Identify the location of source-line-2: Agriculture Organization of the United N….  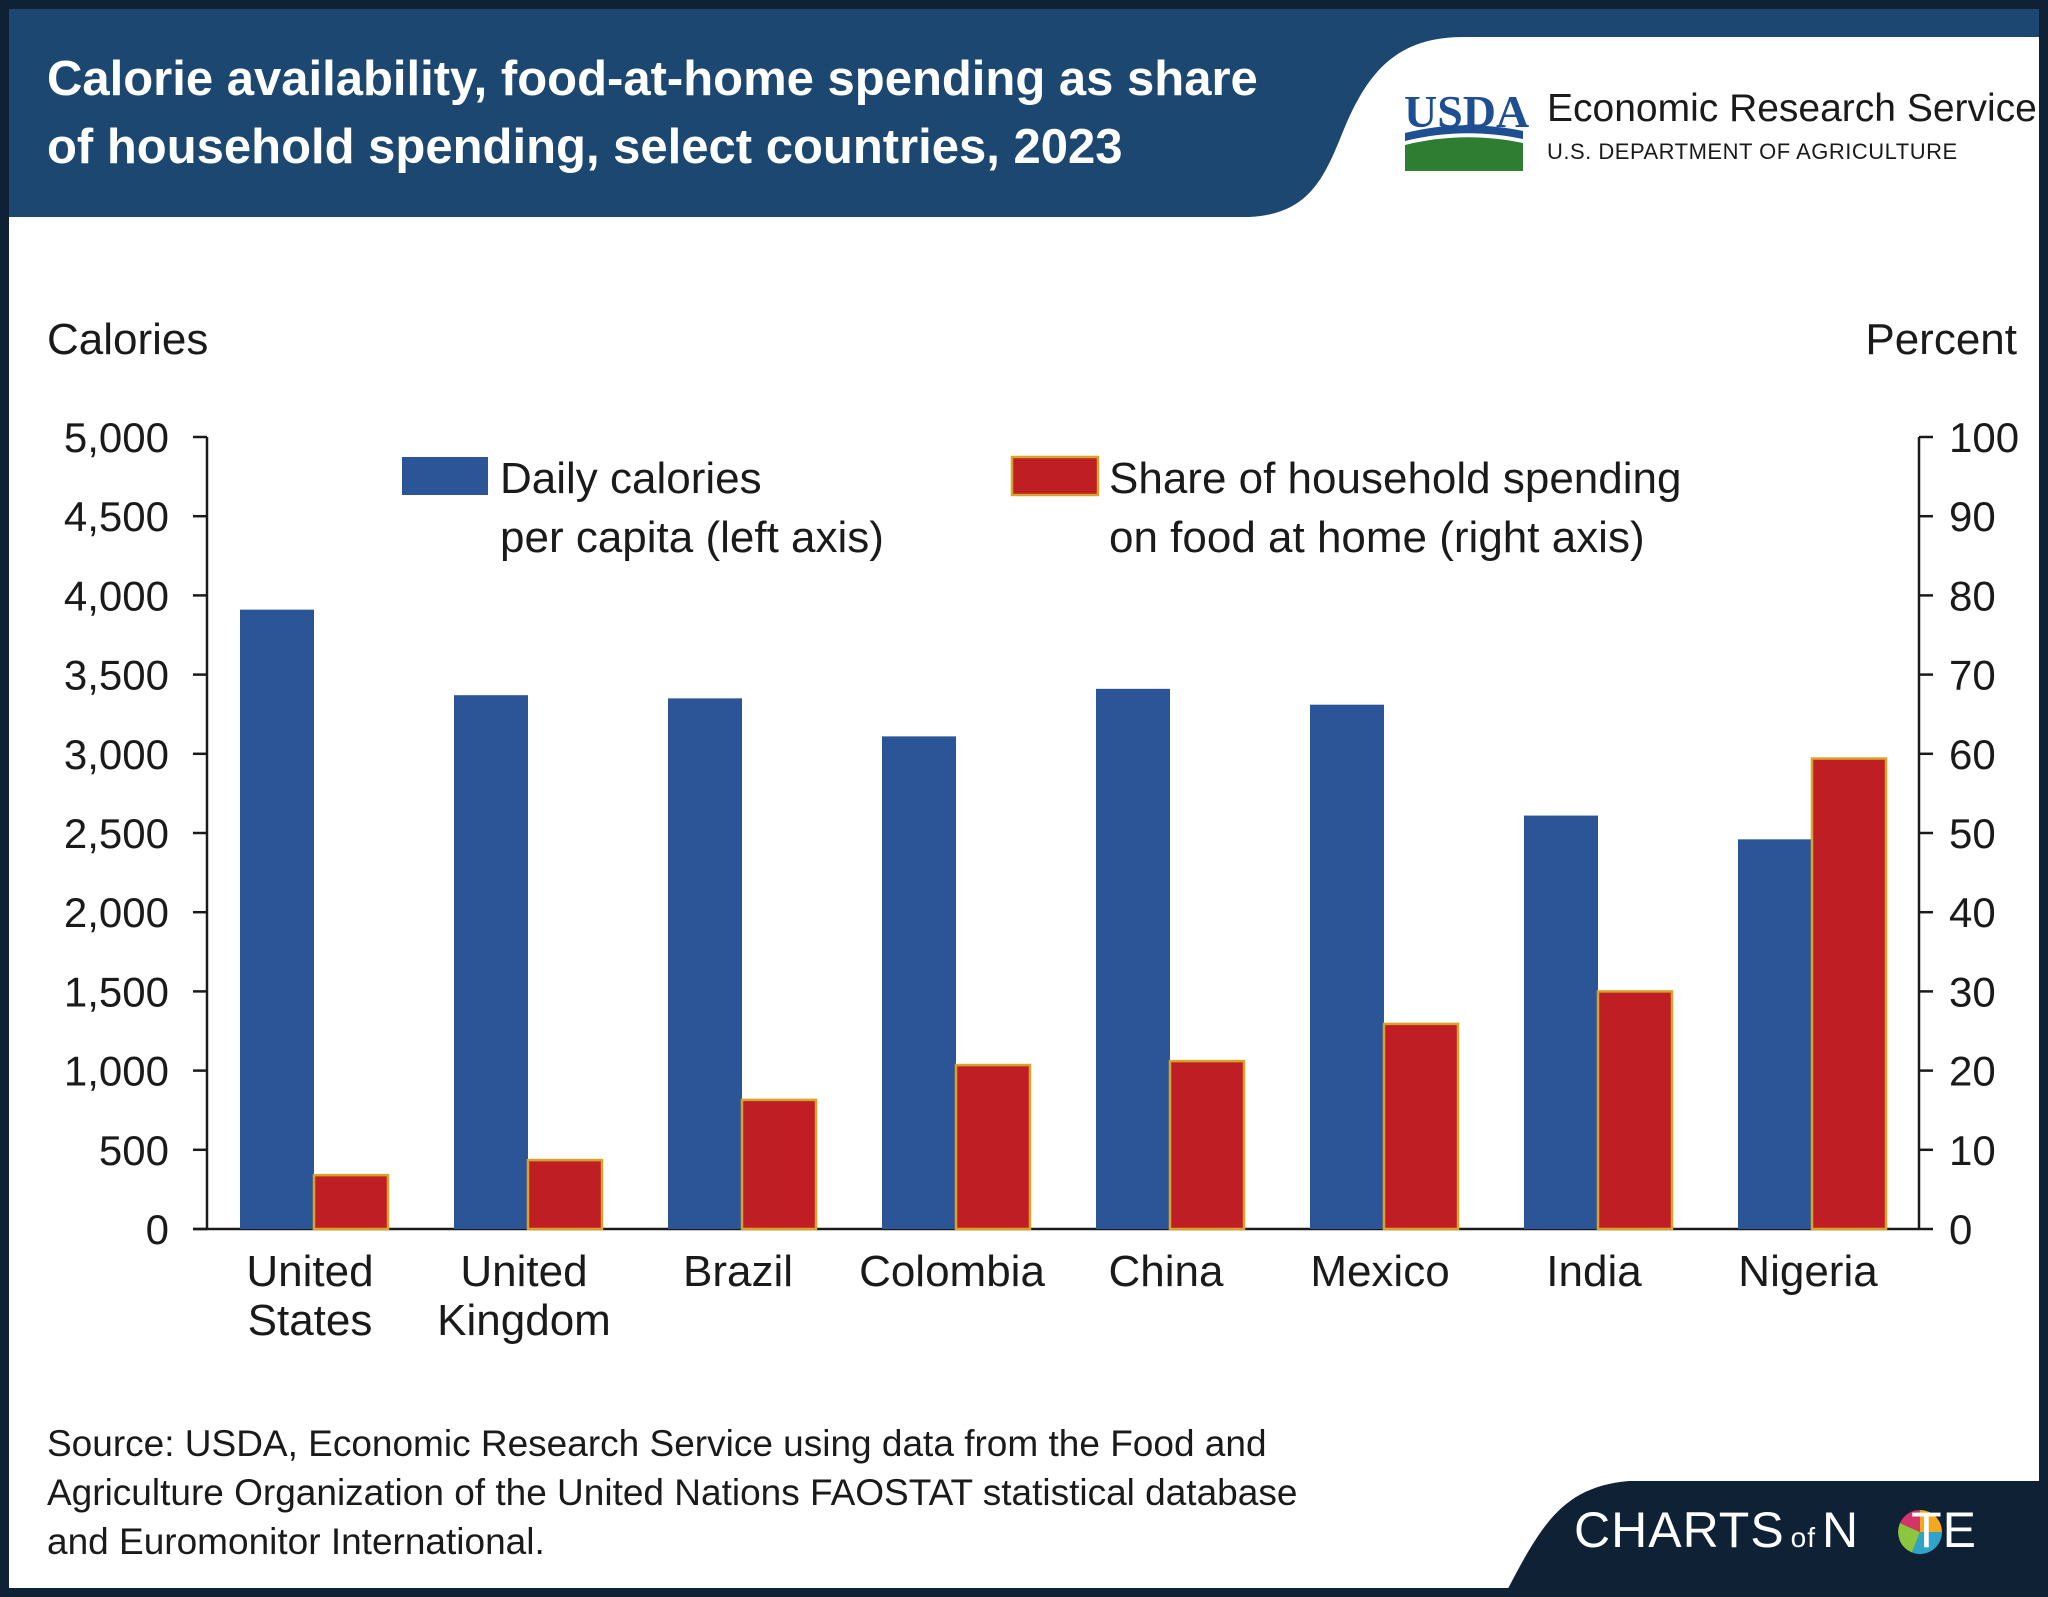
(672, 1492).